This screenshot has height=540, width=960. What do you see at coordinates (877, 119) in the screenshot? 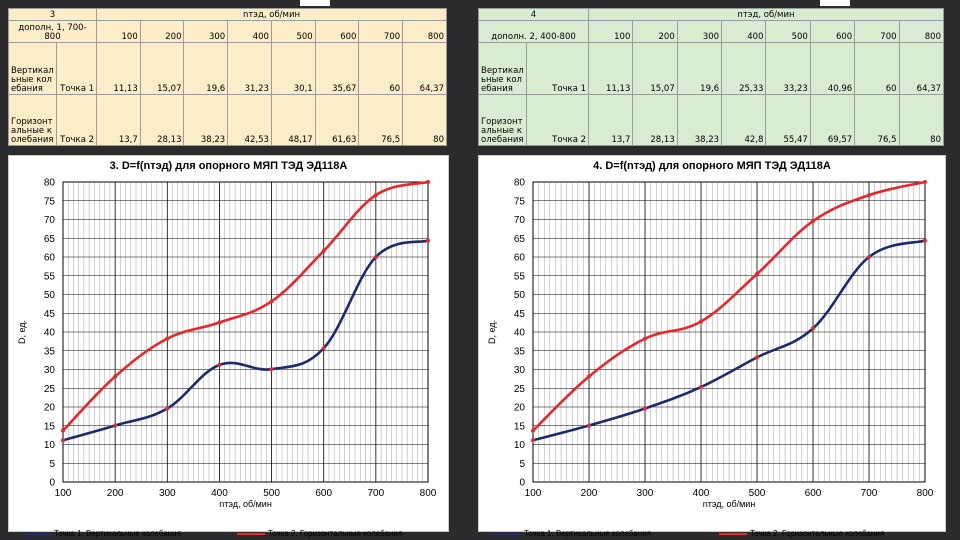
I see `value-cell: 76,5` at bounding box center [877, 119].